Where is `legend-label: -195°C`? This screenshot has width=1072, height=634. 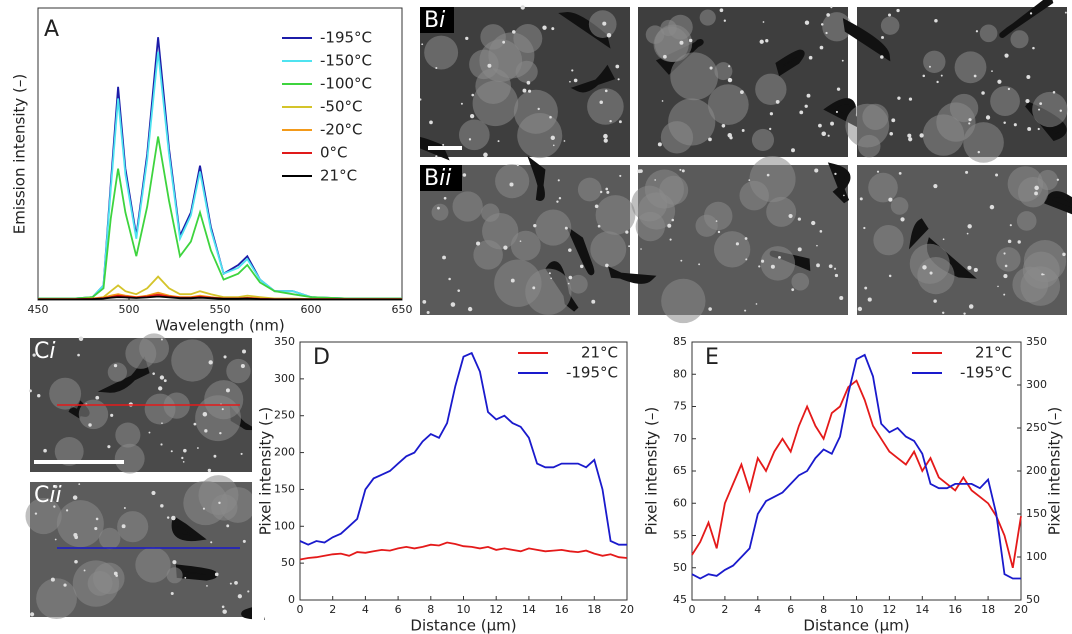 legend-label: -195°C is located at coordinates (346, 38).